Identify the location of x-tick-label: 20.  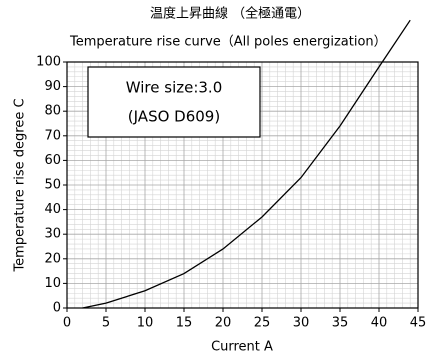
(223, 323).